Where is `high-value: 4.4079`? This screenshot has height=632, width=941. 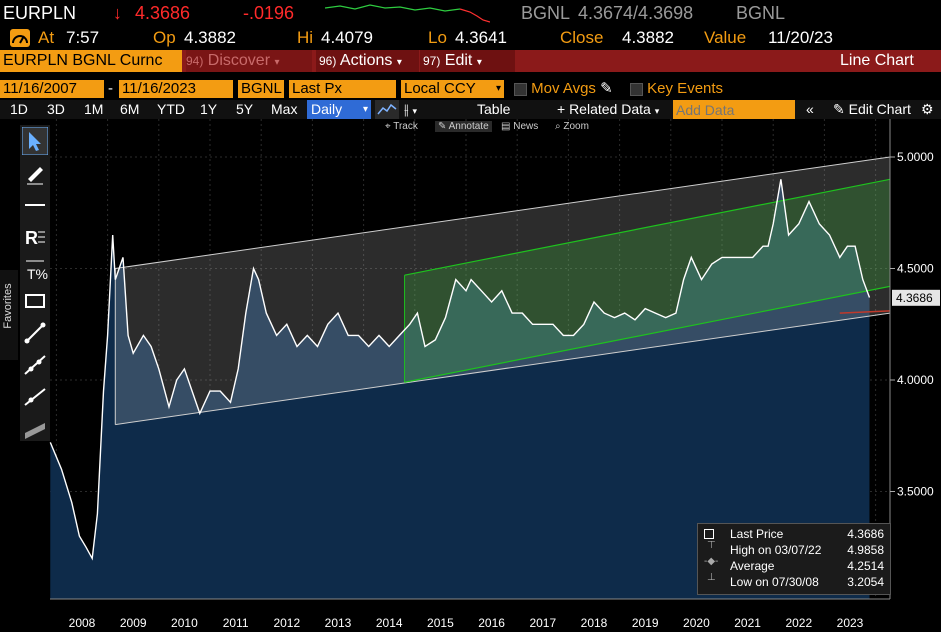 high-value: 4.4079 is located at coordinates (347, 37).